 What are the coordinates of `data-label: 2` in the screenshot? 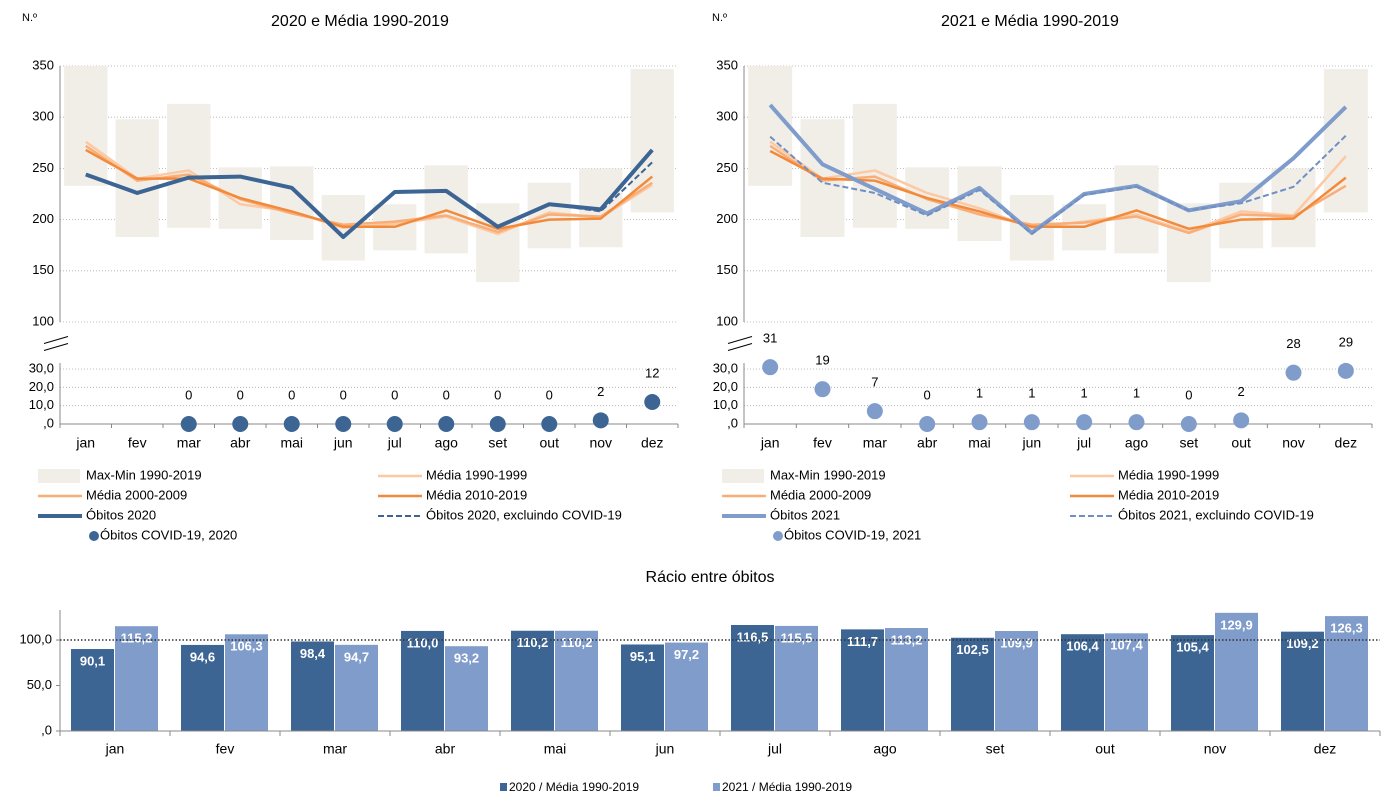 It's located at (1241, 391).